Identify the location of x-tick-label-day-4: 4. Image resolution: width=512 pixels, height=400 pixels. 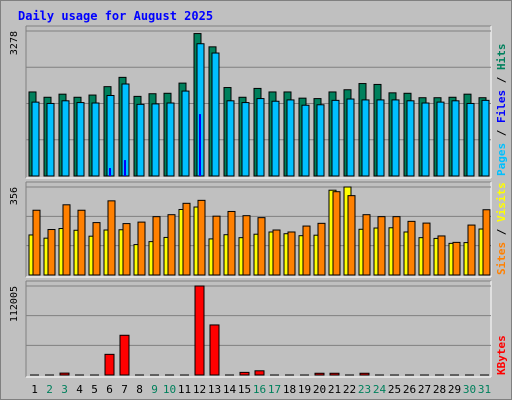
(79, 389).